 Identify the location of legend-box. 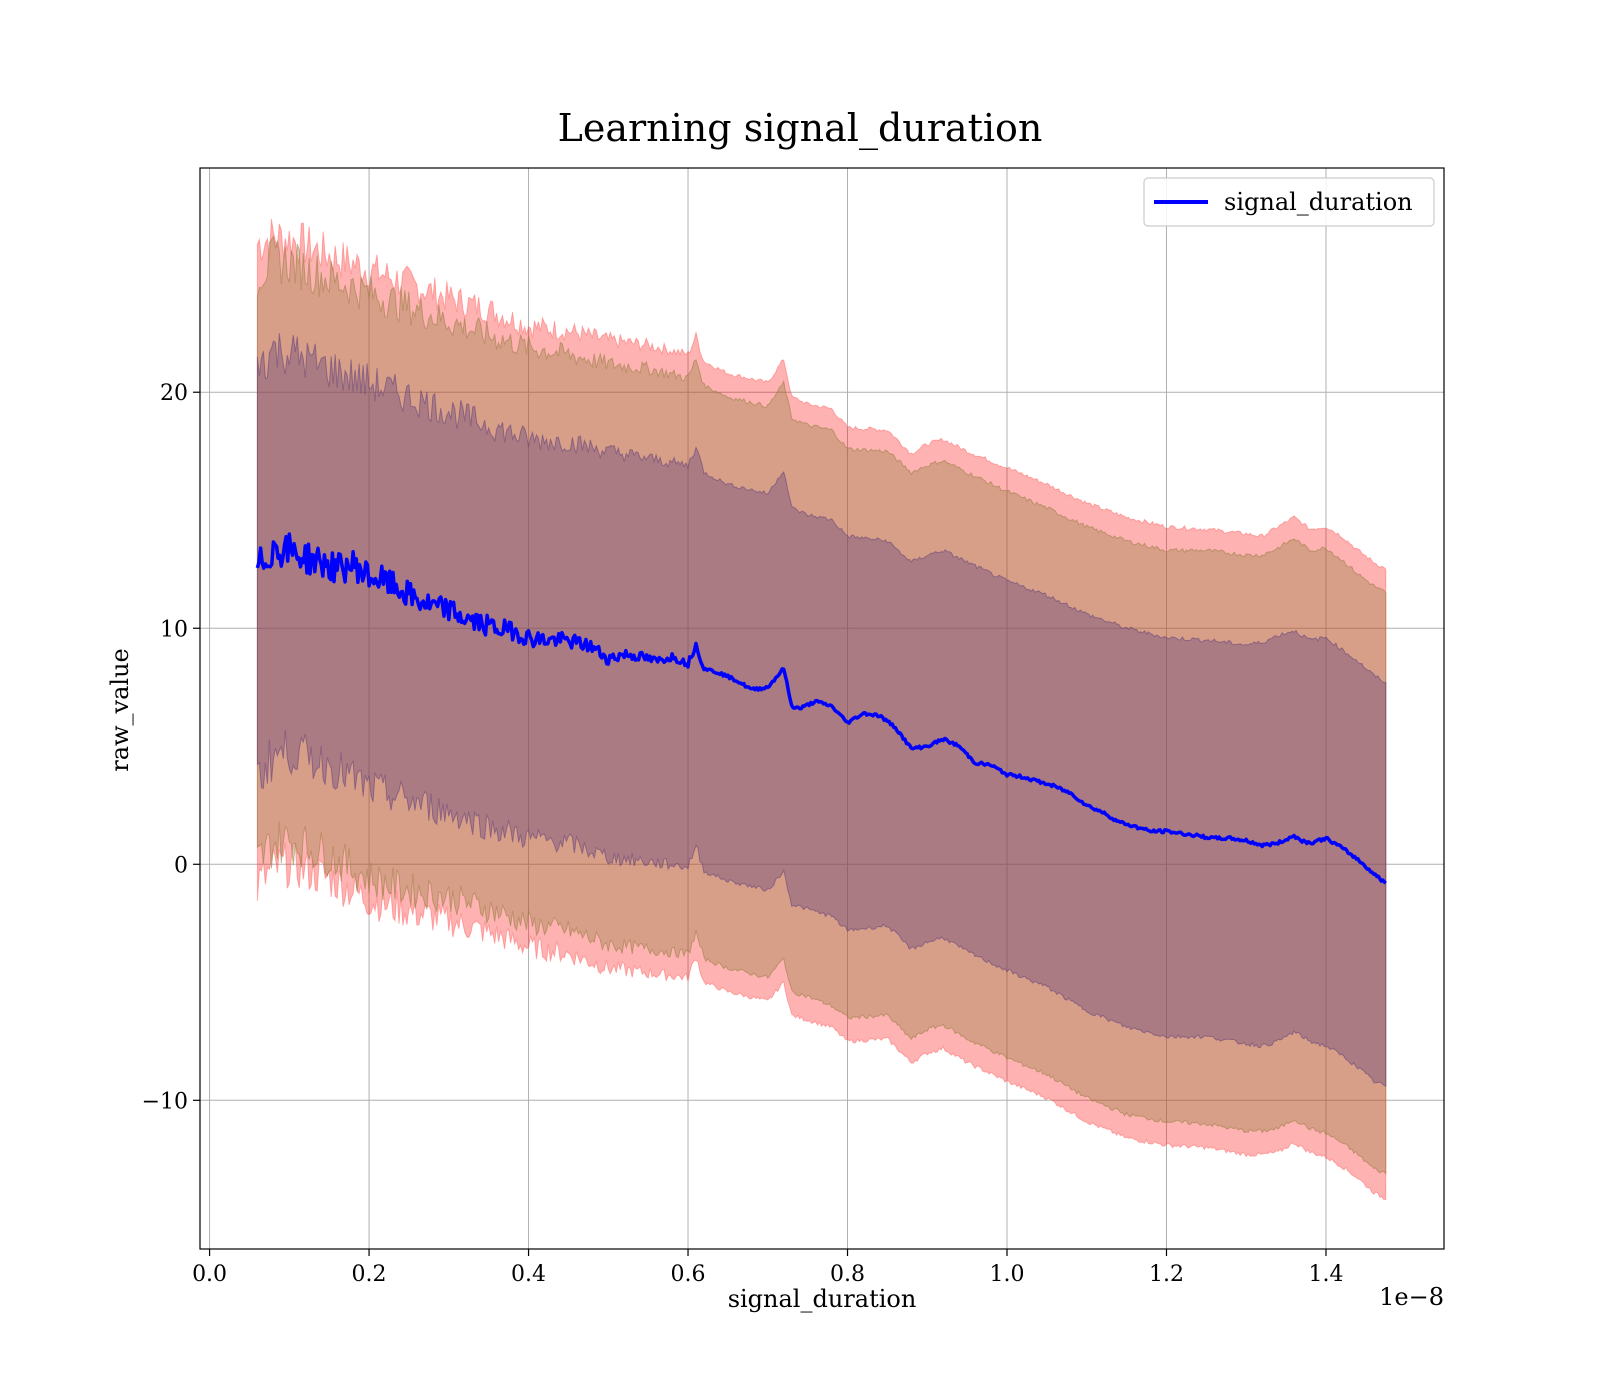
(1289, 202).